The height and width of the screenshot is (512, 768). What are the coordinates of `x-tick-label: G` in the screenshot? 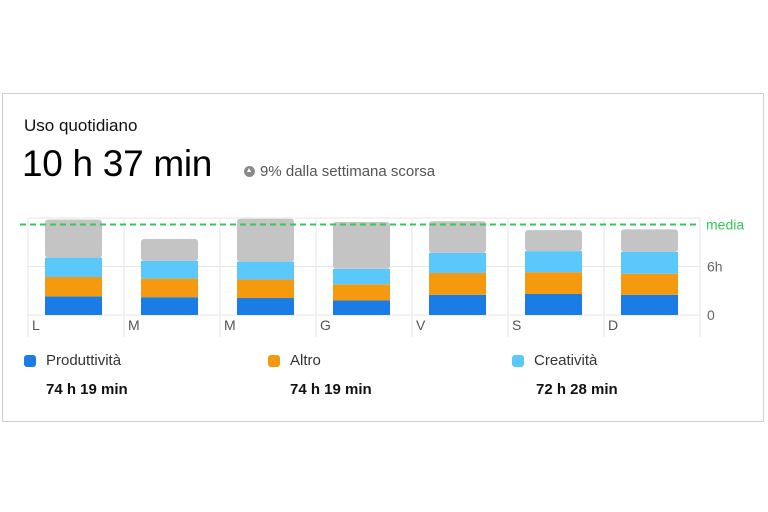 It's located at (325, 325).